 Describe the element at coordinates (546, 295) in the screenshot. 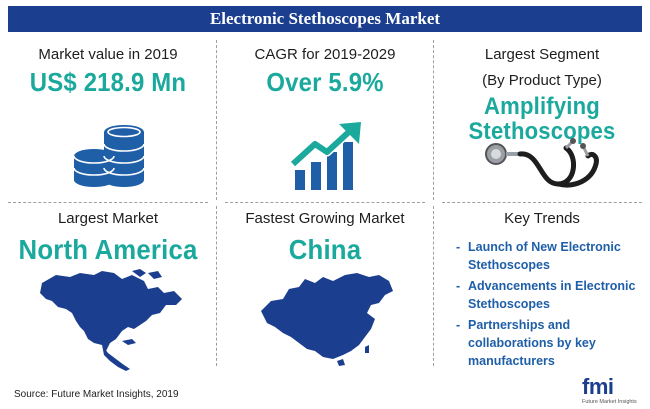

I see `list-item: - Advancements in Electronic Stethoscopes` at that location.